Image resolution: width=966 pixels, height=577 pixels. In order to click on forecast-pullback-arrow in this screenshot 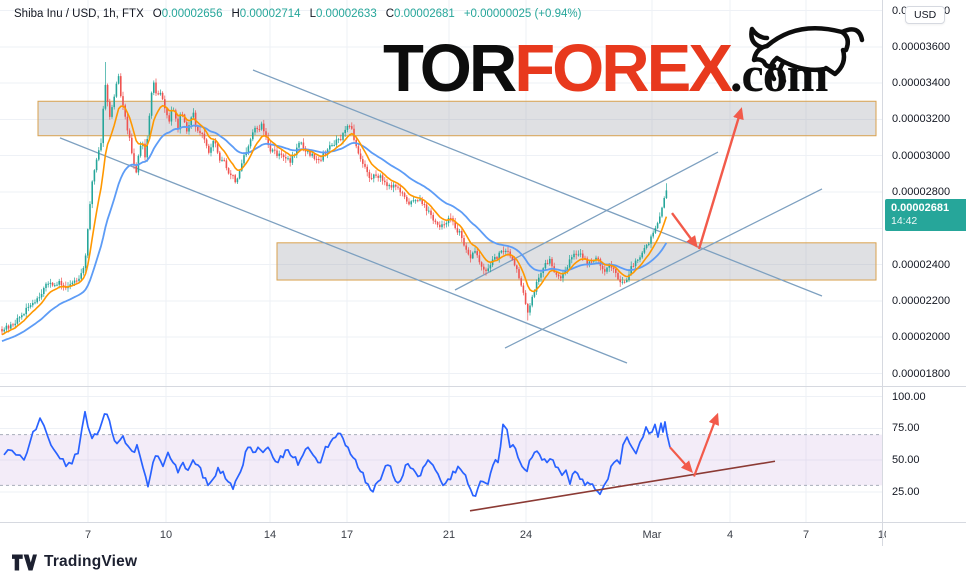, I will do `click(684, 230)`.